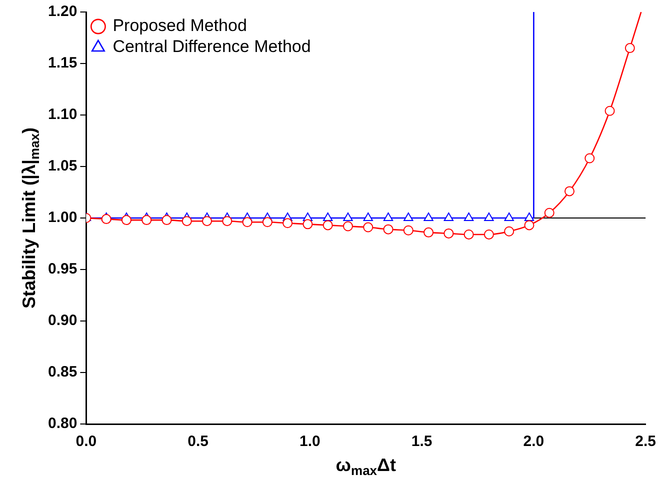 The height and width of the screenshot is (486, 659). I want to click on y-tick-label: 1.15, so click(63, 63).